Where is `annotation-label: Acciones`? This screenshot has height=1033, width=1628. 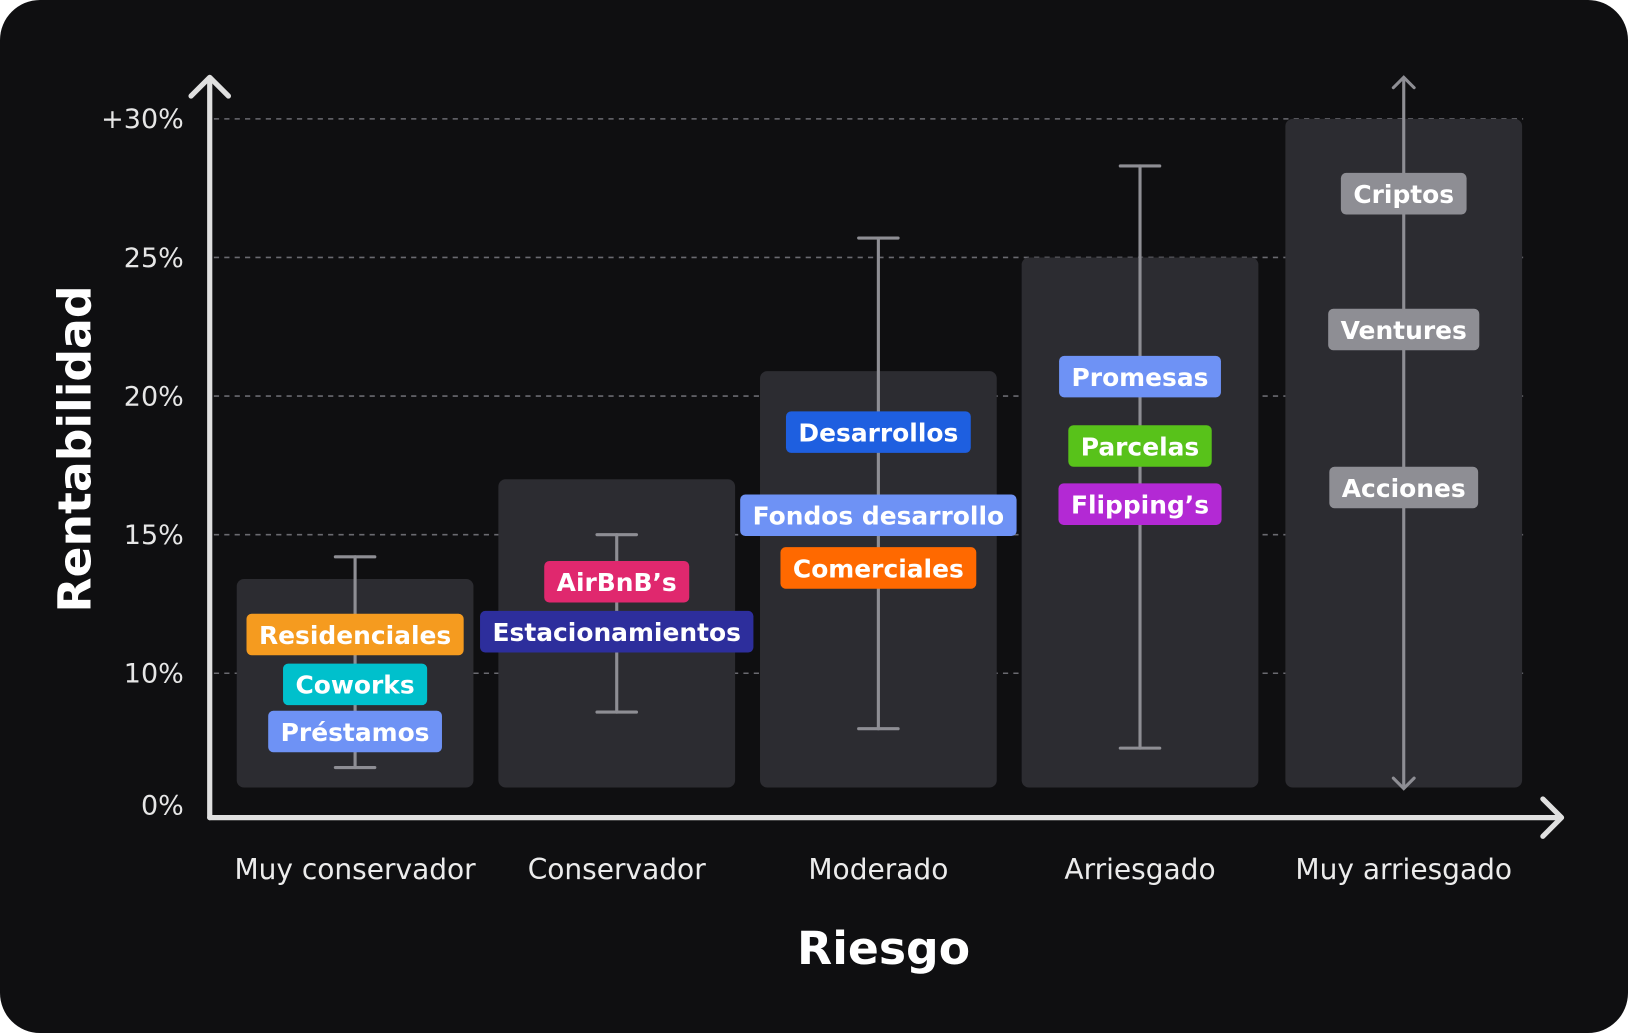
annotation-label: Acciones is located at coordinates (1404, 488).